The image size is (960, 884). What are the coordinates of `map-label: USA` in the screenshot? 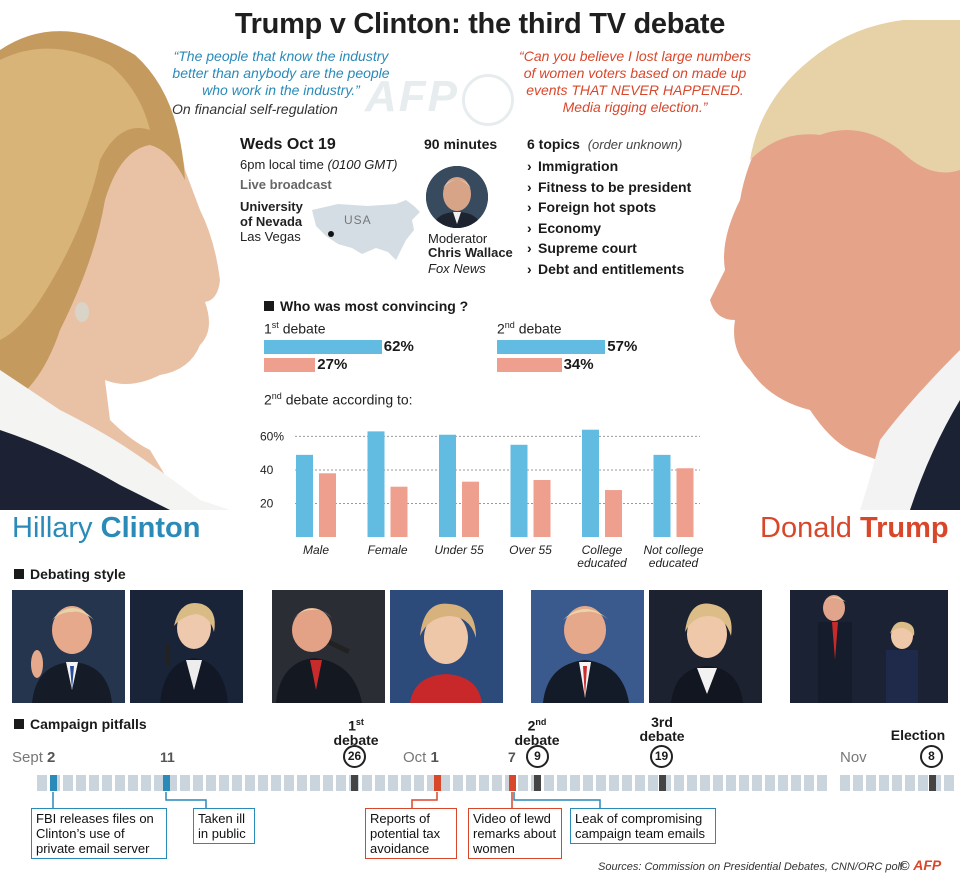 It's located at (358, 220).